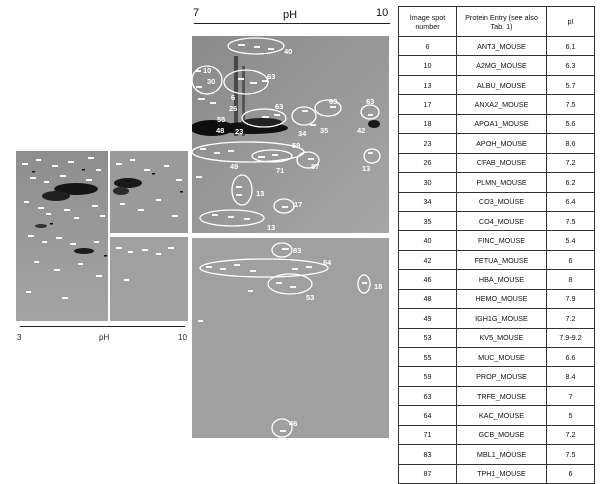 Image resolution: width=600 pixels, height=484 pixels. Describe the element at coordinates (501, 260) in the screenshot. I see `cell-protein-entry: FETUA_MOUSE` at that location.